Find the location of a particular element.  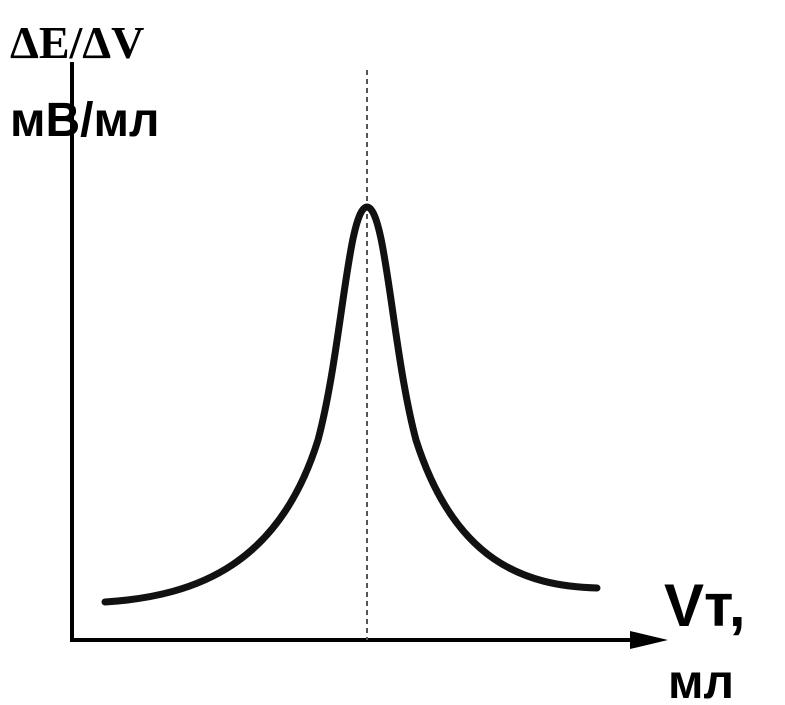

x-axis-arrow is located at coordinates (649, 640).